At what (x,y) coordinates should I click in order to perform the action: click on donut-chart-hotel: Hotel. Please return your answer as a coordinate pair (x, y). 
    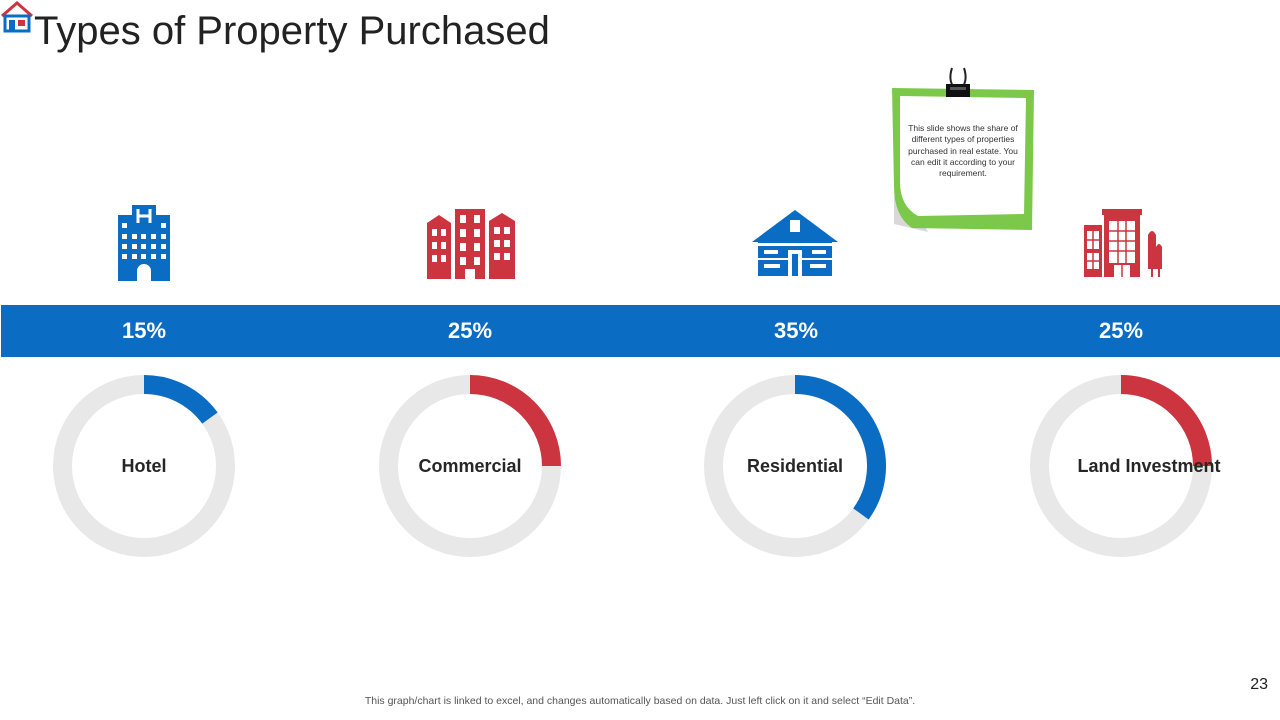
    Looking at the image, I should click on (144, 466).